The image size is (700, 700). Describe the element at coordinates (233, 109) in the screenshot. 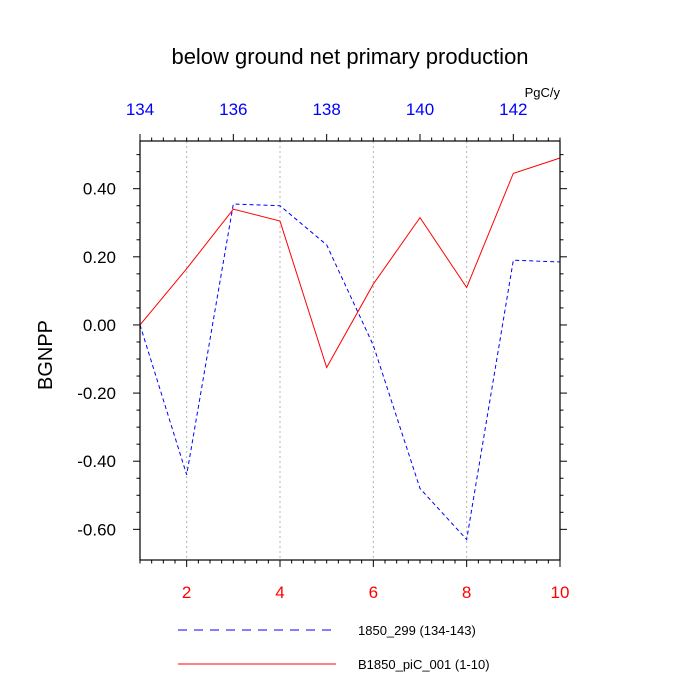

I see `top-tick-label: 136` at that location.